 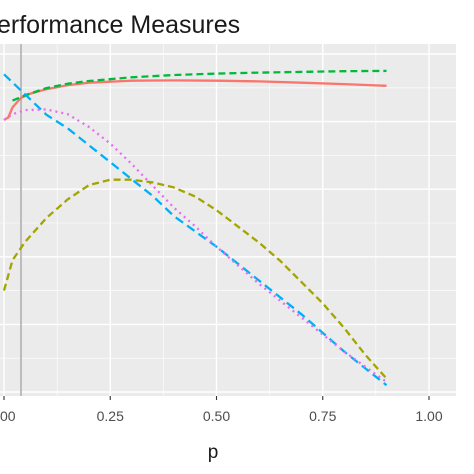 I want to click on x-tick-label: 00, so click(x=8, y=416).